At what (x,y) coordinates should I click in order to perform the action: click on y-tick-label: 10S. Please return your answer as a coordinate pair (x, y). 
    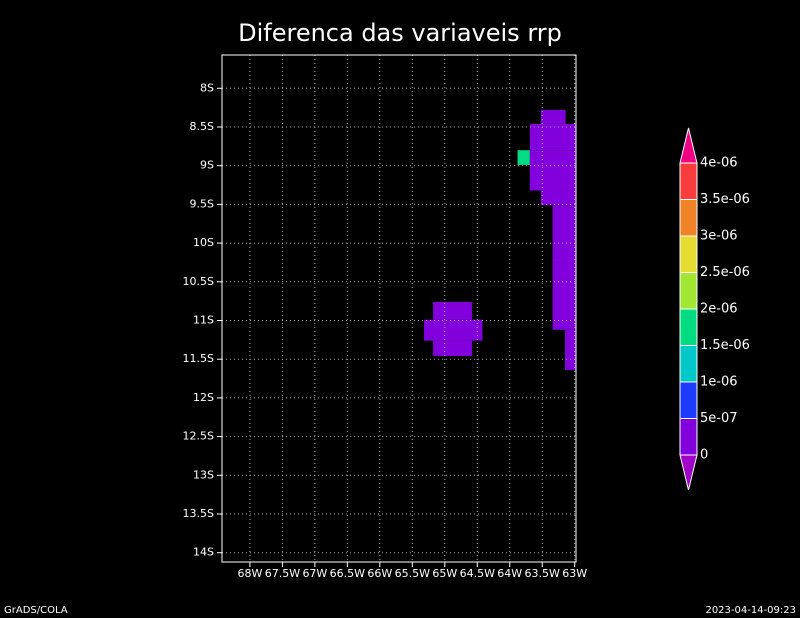
    Looking at the image, I should click on (203, 242).